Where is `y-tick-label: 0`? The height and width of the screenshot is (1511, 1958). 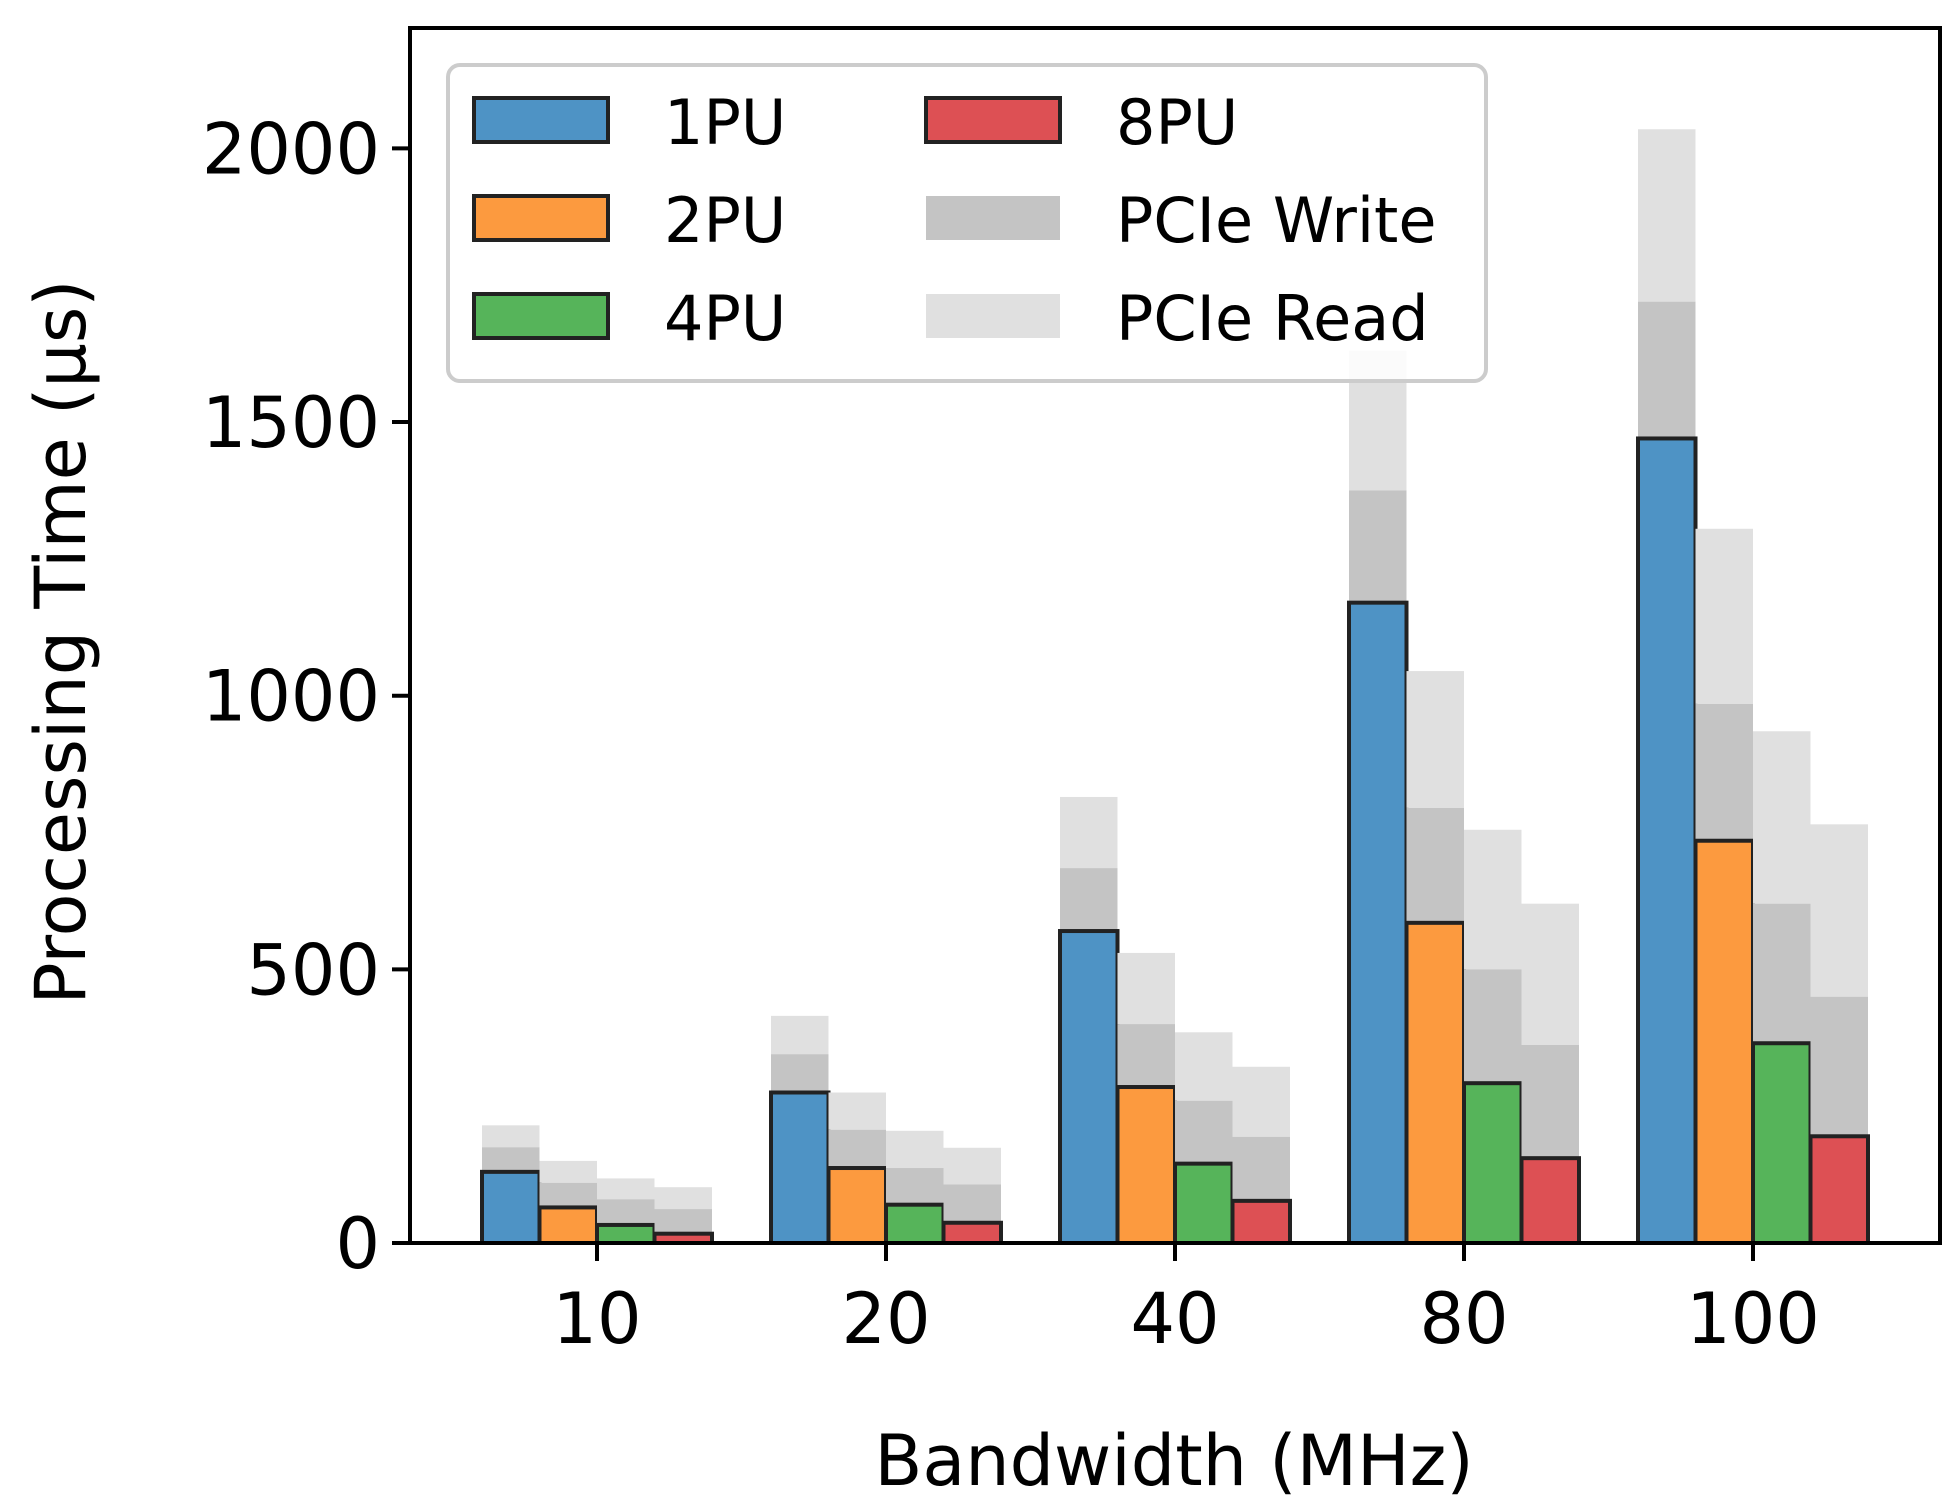 y-tick-label: 0 is located at coordinates (357, 1244).